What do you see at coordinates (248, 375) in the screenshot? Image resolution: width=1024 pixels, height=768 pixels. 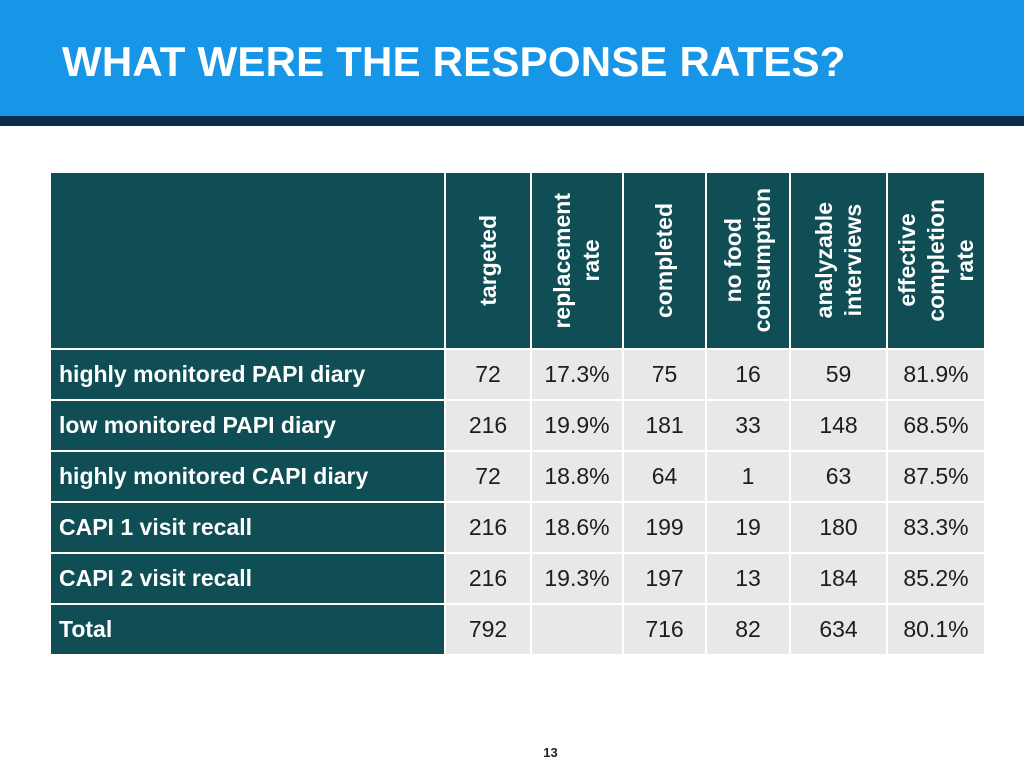 I see `row-label: highly monitored PAPI diary` at bounding box center [248, 375].